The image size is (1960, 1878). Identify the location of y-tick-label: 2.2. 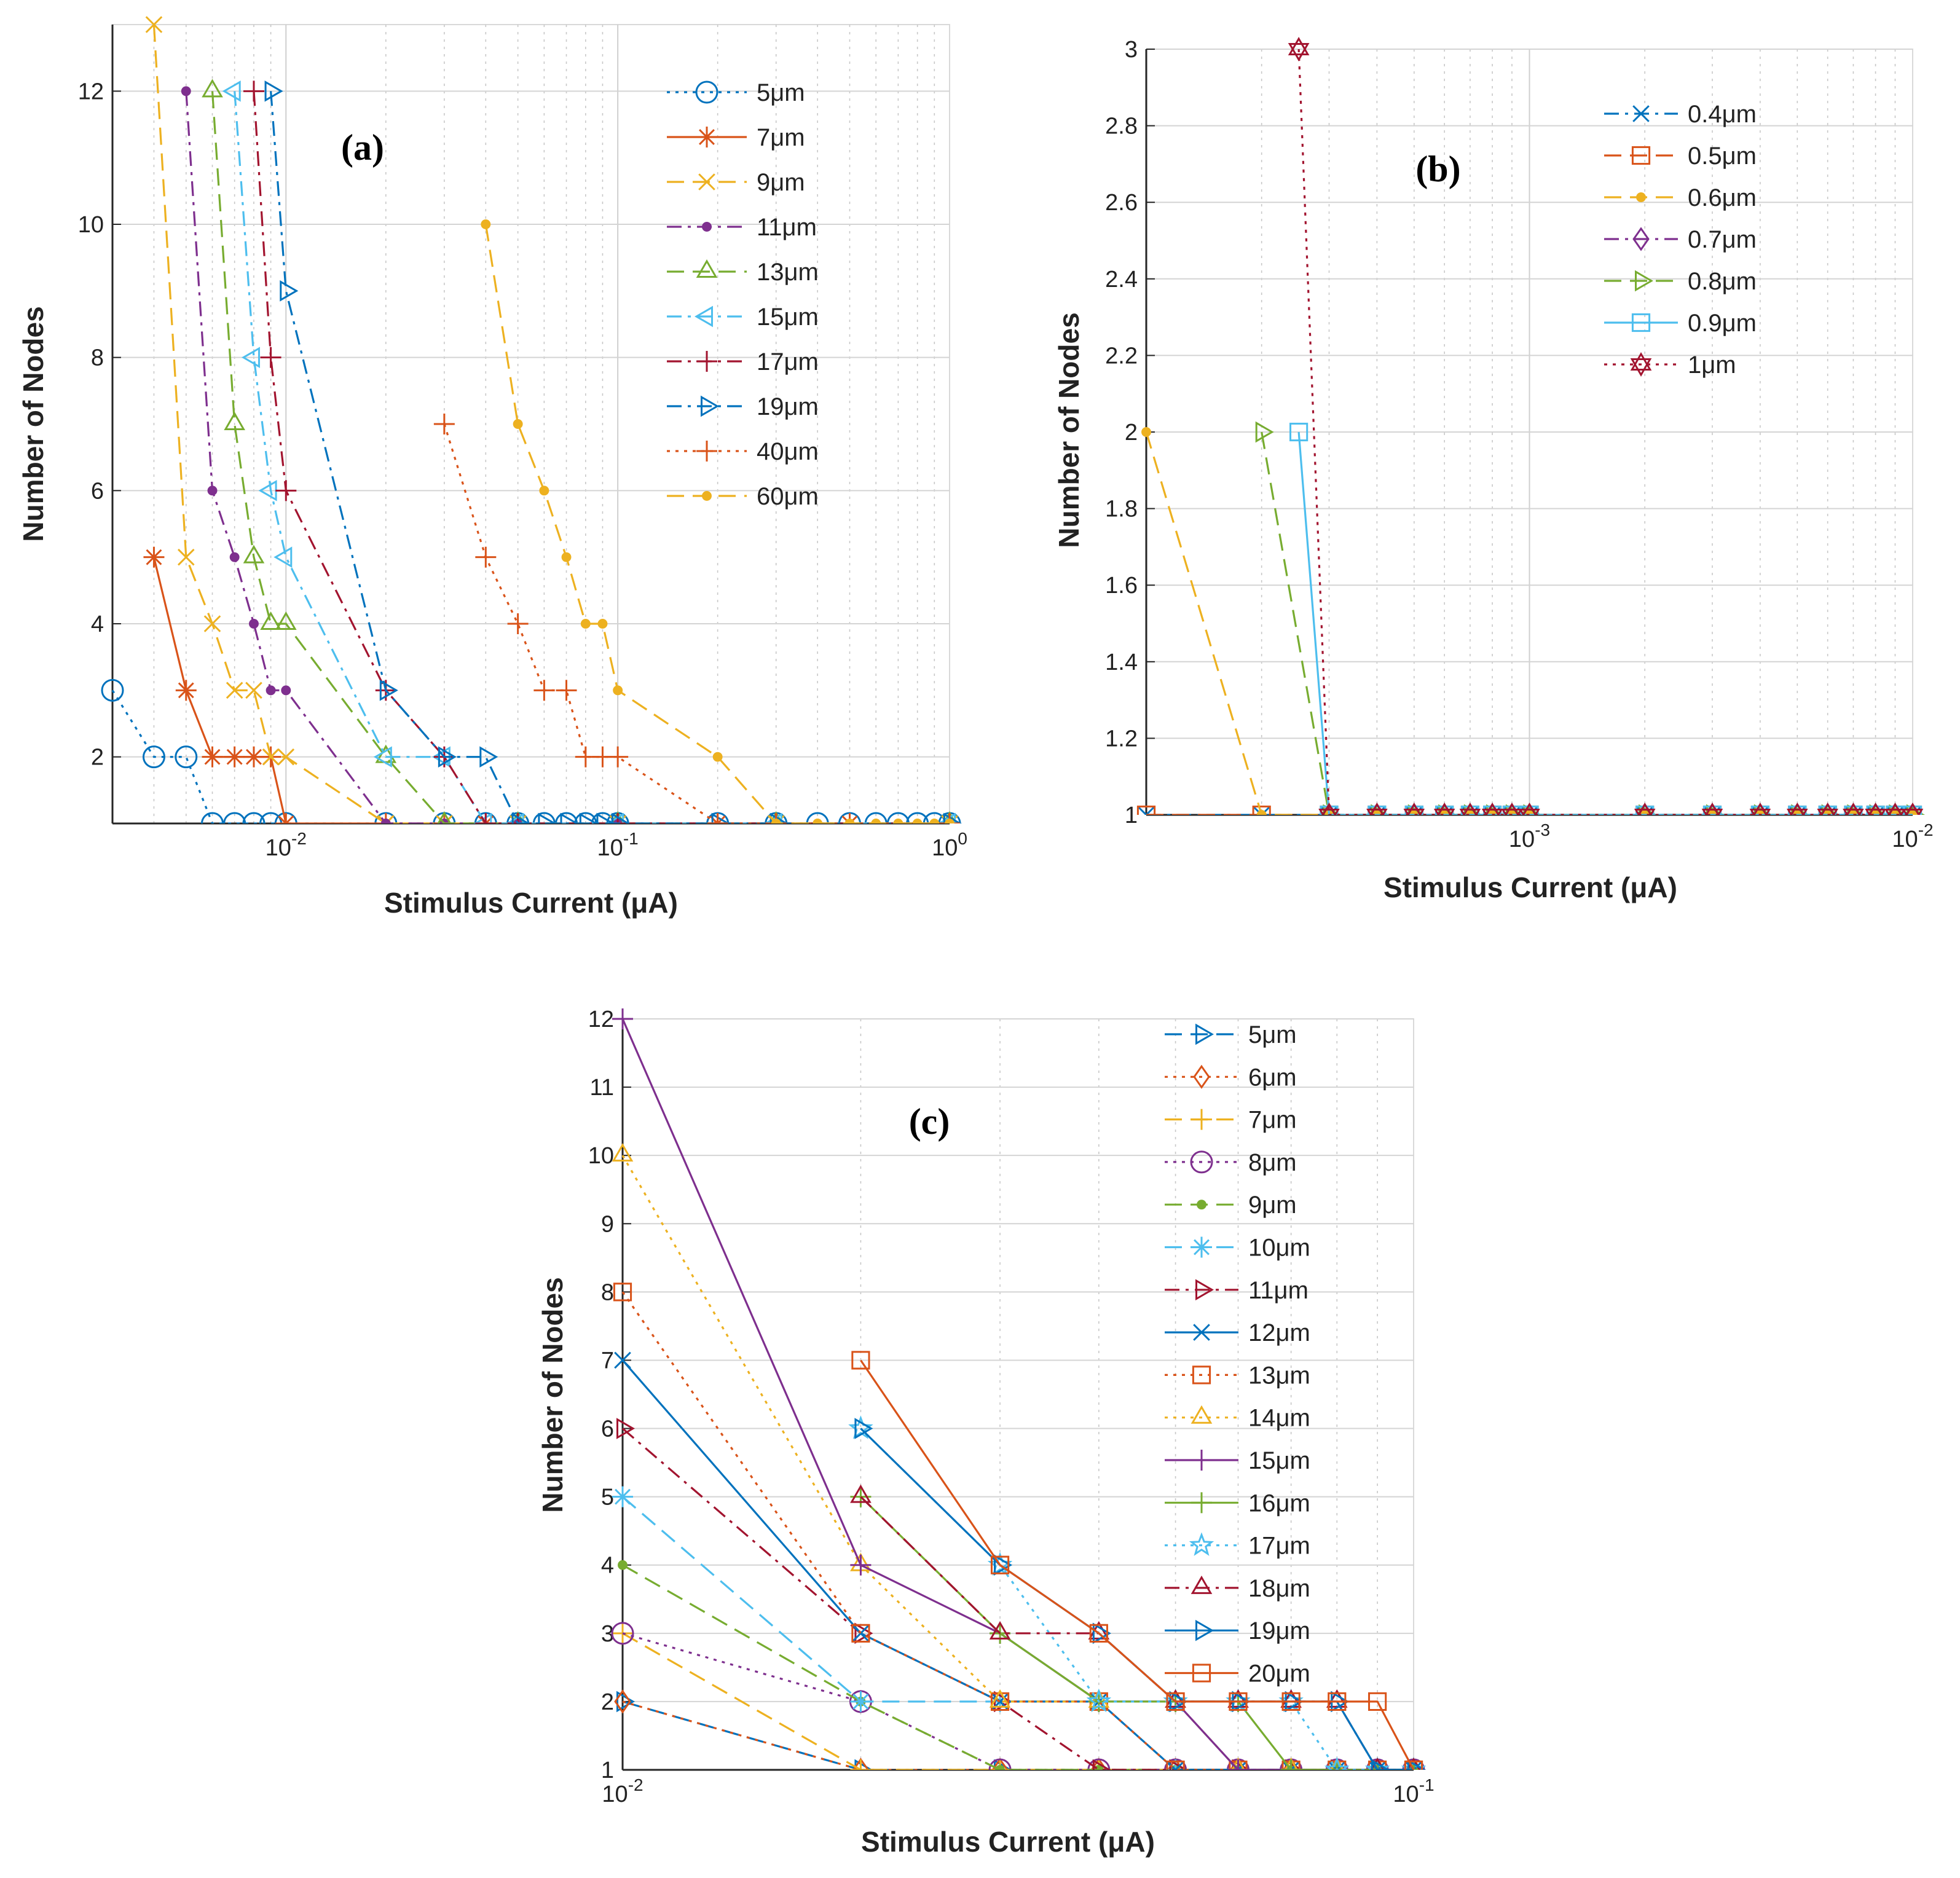
(1121, 356).